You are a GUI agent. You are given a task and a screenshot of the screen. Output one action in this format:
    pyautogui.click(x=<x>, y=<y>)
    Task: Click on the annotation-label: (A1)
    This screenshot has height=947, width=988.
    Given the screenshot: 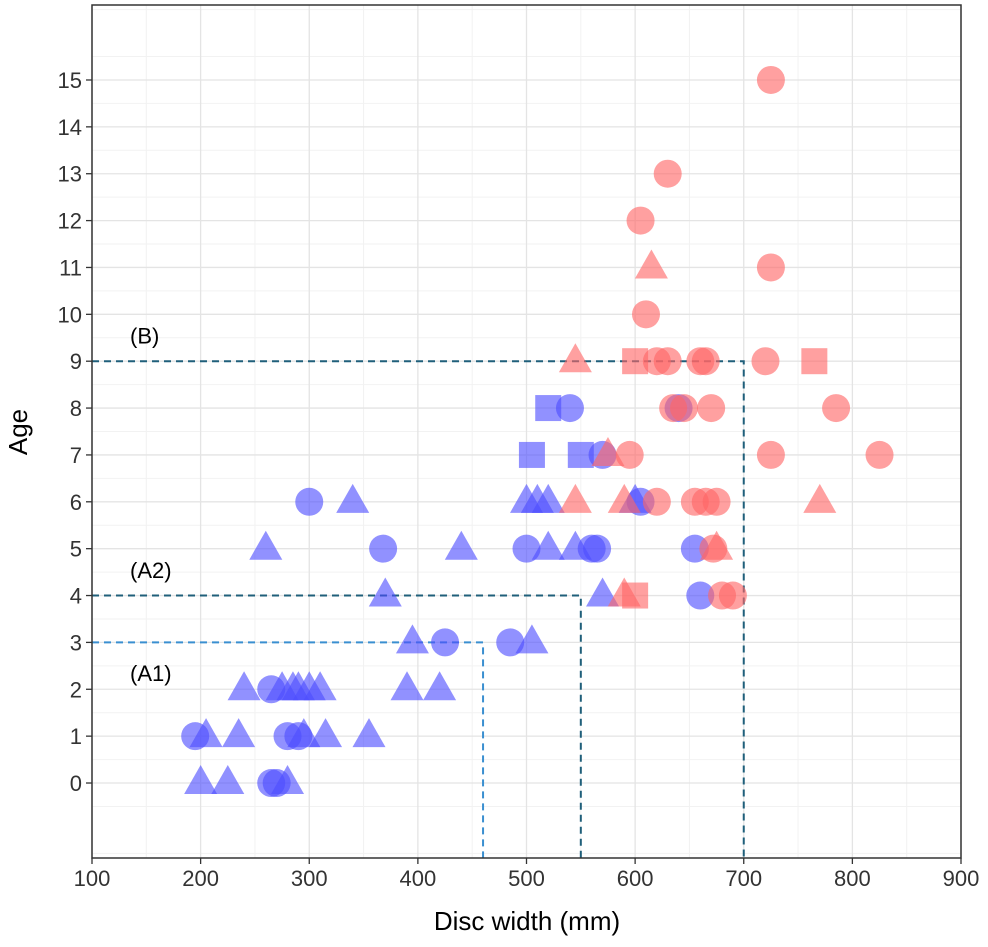 What is the action you would take?
    pyautogui.click(x=151, y=673)
    